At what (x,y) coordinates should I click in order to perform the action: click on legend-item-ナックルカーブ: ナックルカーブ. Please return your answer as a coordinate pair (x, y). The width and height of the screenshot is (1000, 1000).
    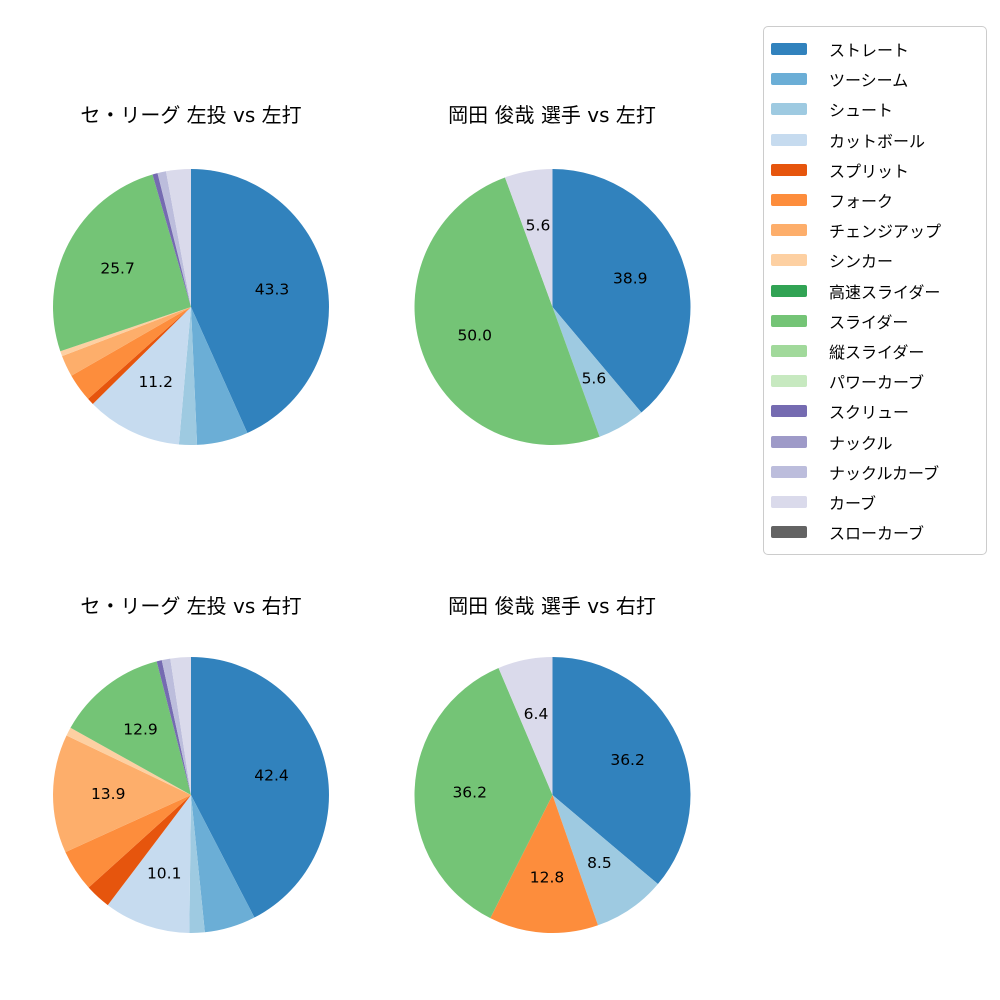
    Looking at the image, I should click on (875, 472).